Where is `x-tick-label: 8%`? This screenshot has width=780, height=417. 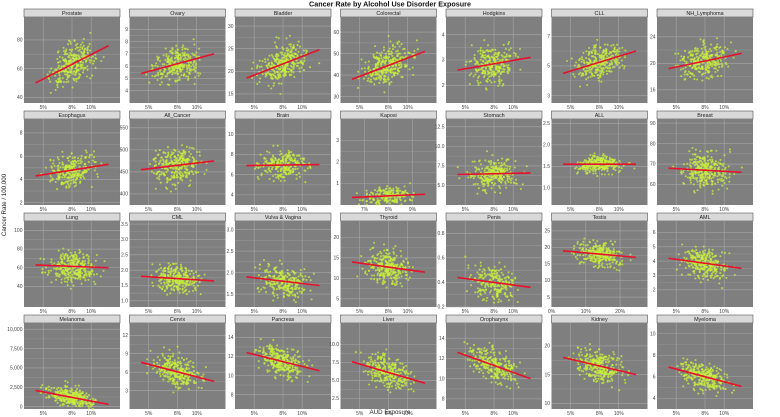 x-tick-label: 8% is located at coordinates (389, 210).